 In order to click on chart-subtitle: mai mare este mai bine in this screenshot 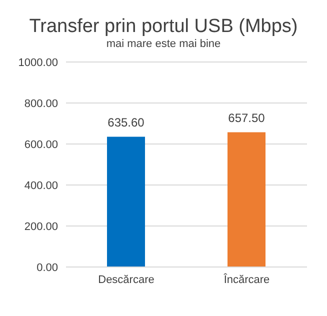, I will do `click(163, 44)`.